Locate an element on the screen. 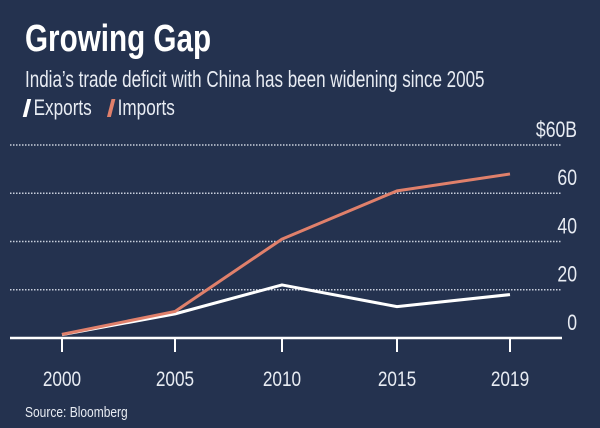 This screenshot has width=600, height=428. x-tick-label: 2010 is located at coordinates (282, 380).